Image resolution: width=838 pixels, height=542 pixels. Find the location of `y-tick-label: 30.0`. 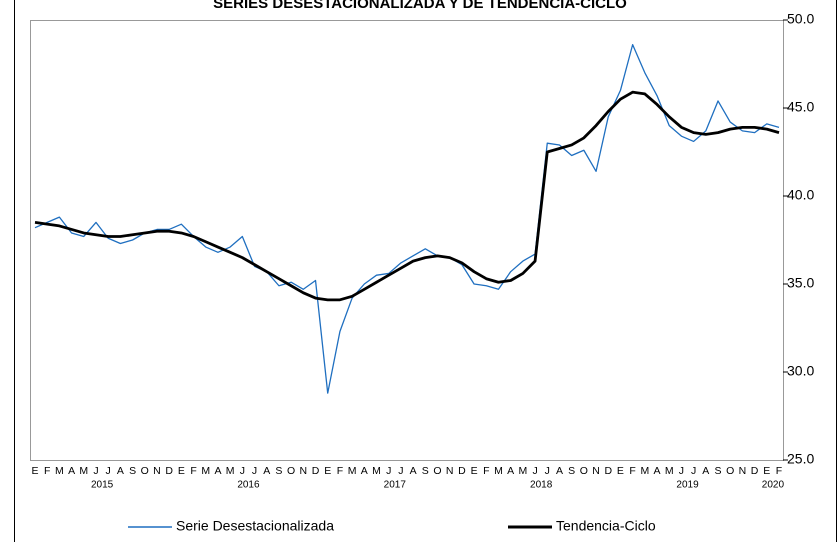

y-tick-label: 30.0 is located at coordinates (800, 371).